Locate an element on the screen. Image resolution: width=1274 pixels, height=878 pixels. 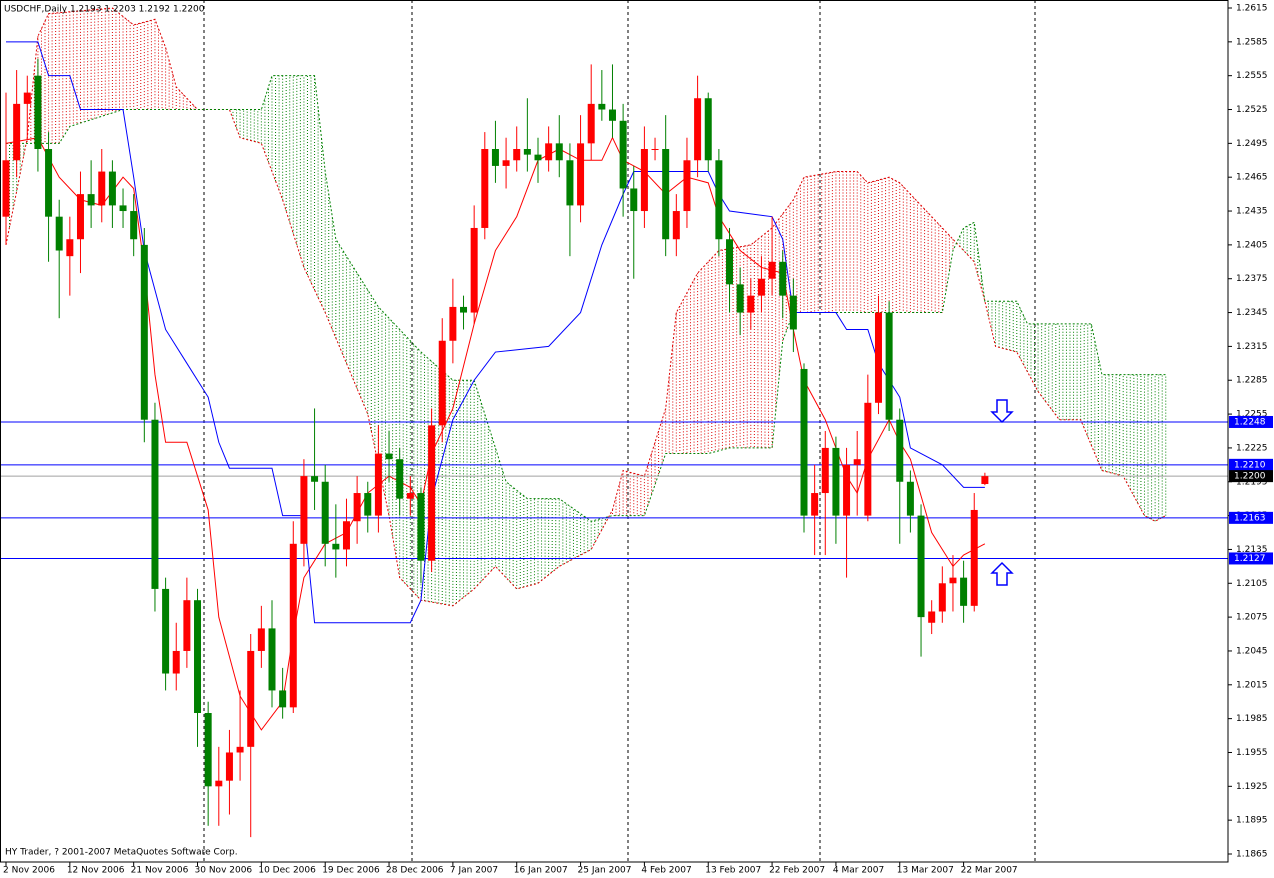
x-tick-label: 13 Mar 2007 is located at coordinates (925, 871).